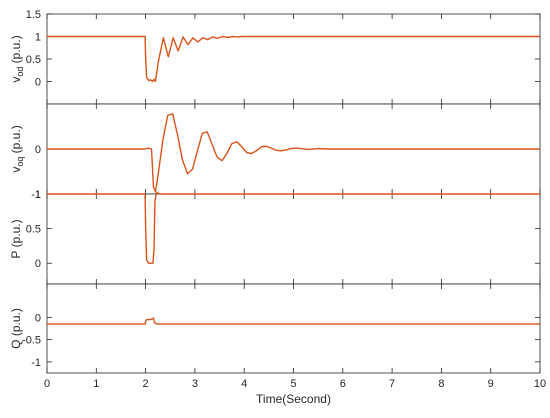 Image resolution: width=550 pixels, height=418 pixels. Describe the element at coordinates (33, 15) in the screenshot. I see `ytick-label: 1.5` at that location.